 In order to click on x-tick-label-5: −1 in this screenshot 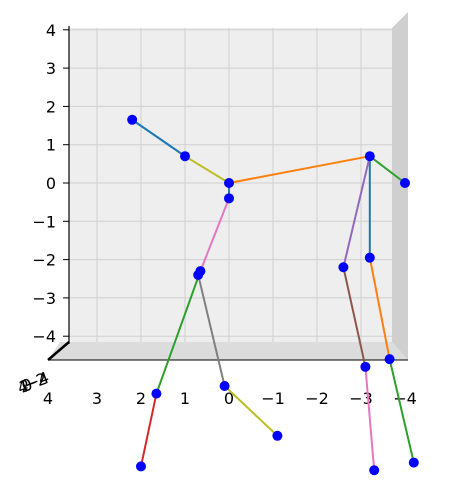, I will do `click(273, 398)`.